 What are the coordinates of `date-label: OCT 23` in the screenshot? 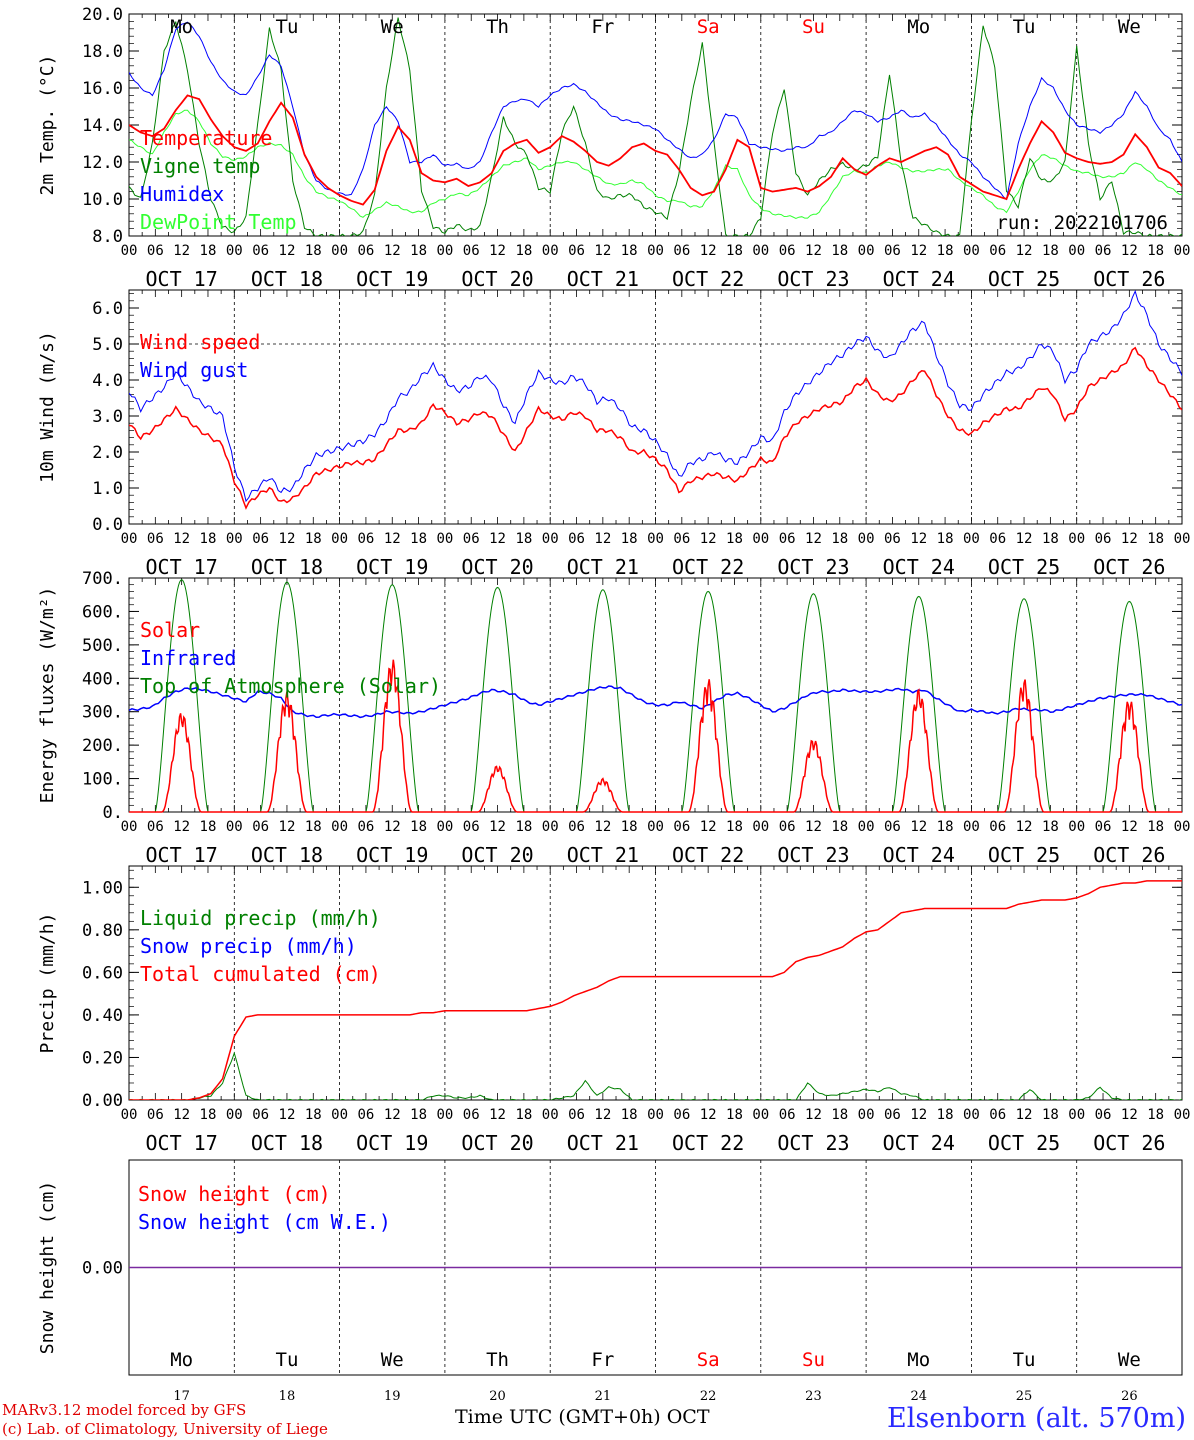 It's located at (813, 855).